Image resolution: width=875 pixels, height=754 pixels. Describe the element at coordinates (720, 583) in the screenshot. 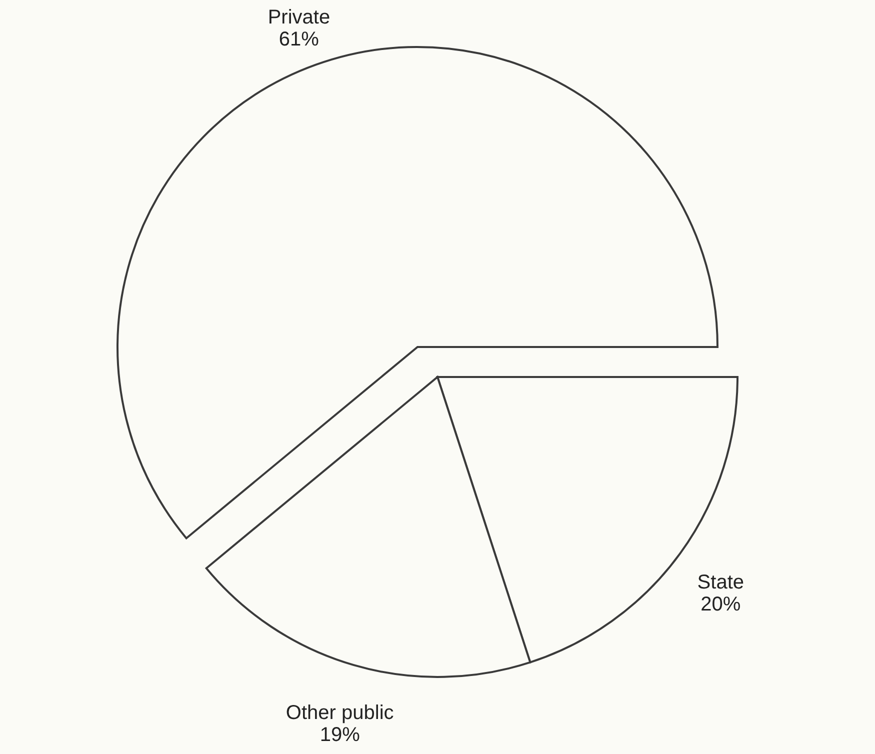

I see `slice-label: State` at that location.